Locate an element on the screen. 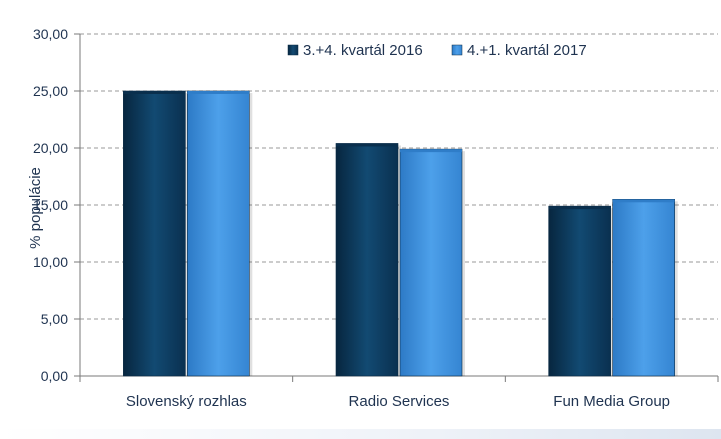  y-axis-ticks: 0,00 5,00 10,00 15,00 20,00 25,00 30,00 is located at coordinates (56, 205).